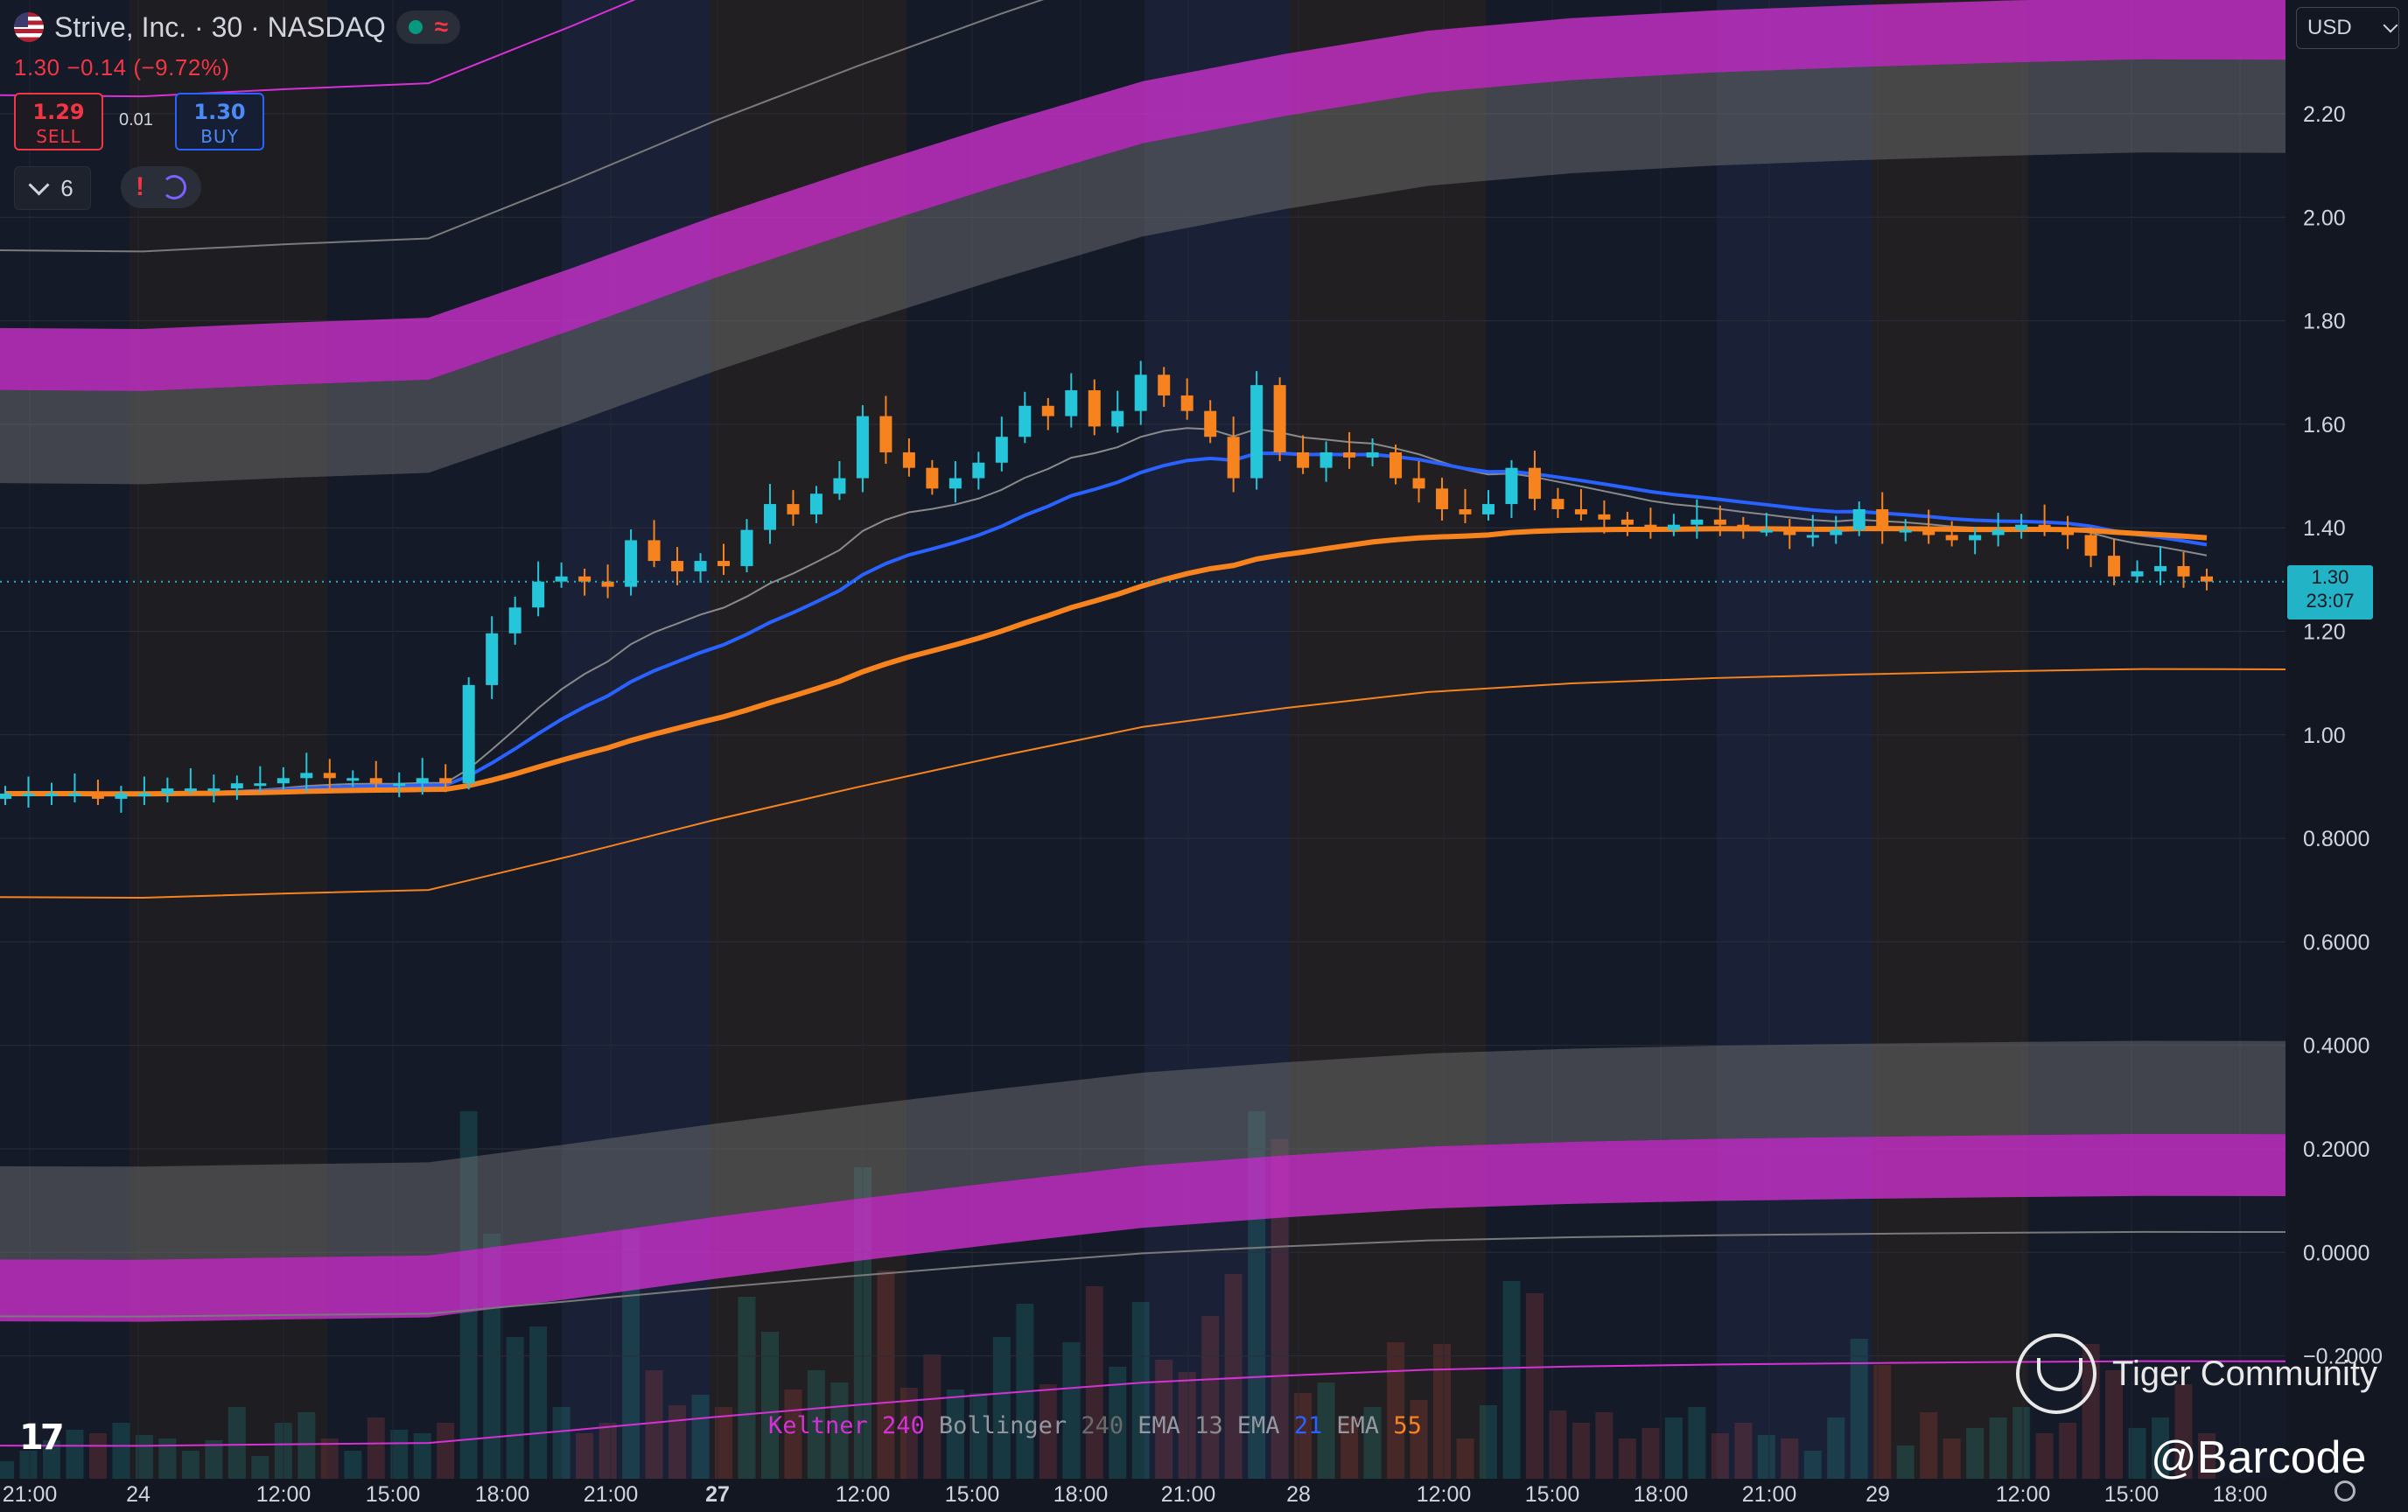 Image resolution: width=2408 pixels, height=1512 pixels. I want to click on symbol-header: Strive, Inc. · 30 · NASDAQ ≈, so click(237, 27).